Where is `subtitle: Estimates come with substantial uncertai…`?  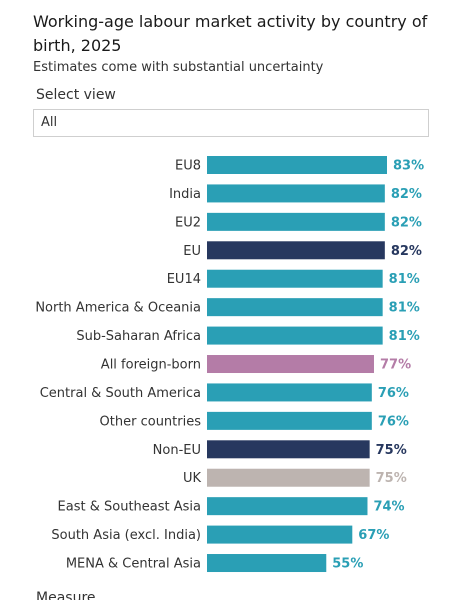
subtitle: Estimates come with substantial uncertai… is located at coordinates (178, 67).